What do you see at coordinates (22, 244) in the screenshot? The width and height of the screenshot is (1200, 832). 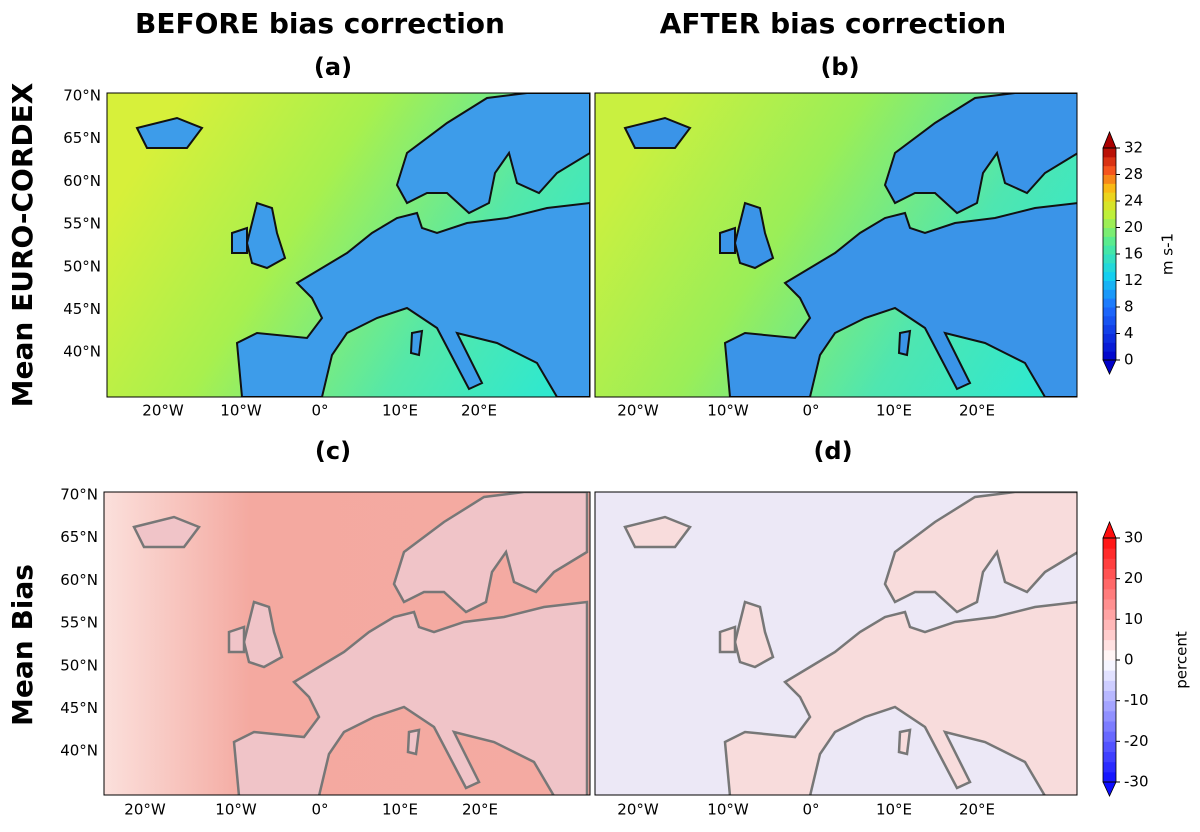 I see `row-label: Mean EURO-CORDEX` at bounding box center [22, 244].